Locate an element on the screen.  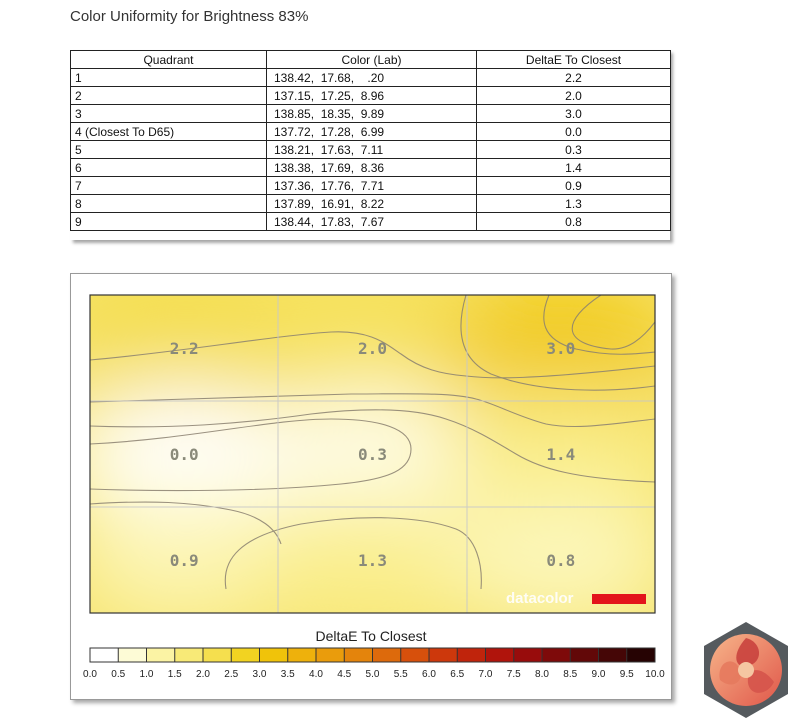
cell-lab: 138.42, 17.68, .20 is located at coordinates (371, 77).